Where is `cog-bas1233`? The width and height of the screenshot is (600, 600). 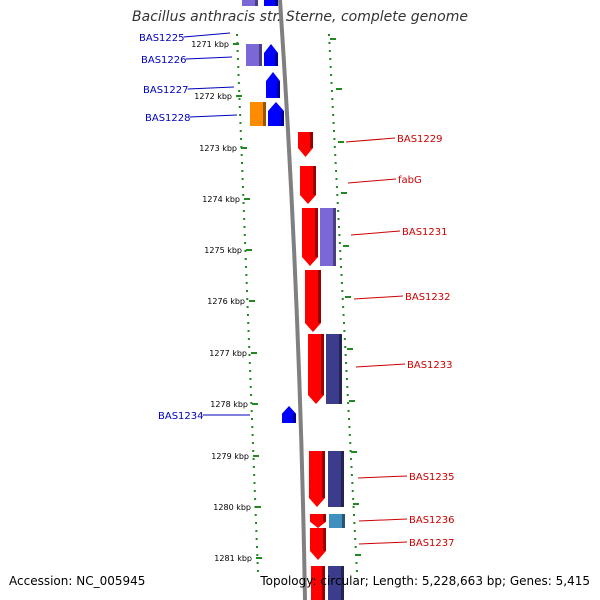 cog-bas1233 is located at coordinates (334, 369).